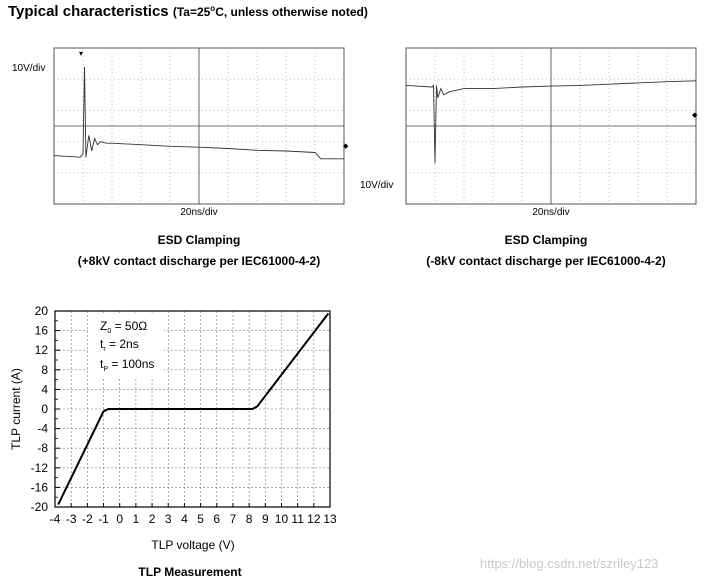 Image resolution: width=706 pixels, height=580 pixels. I want to click on x-tick-label: -1, so click(103, 519).